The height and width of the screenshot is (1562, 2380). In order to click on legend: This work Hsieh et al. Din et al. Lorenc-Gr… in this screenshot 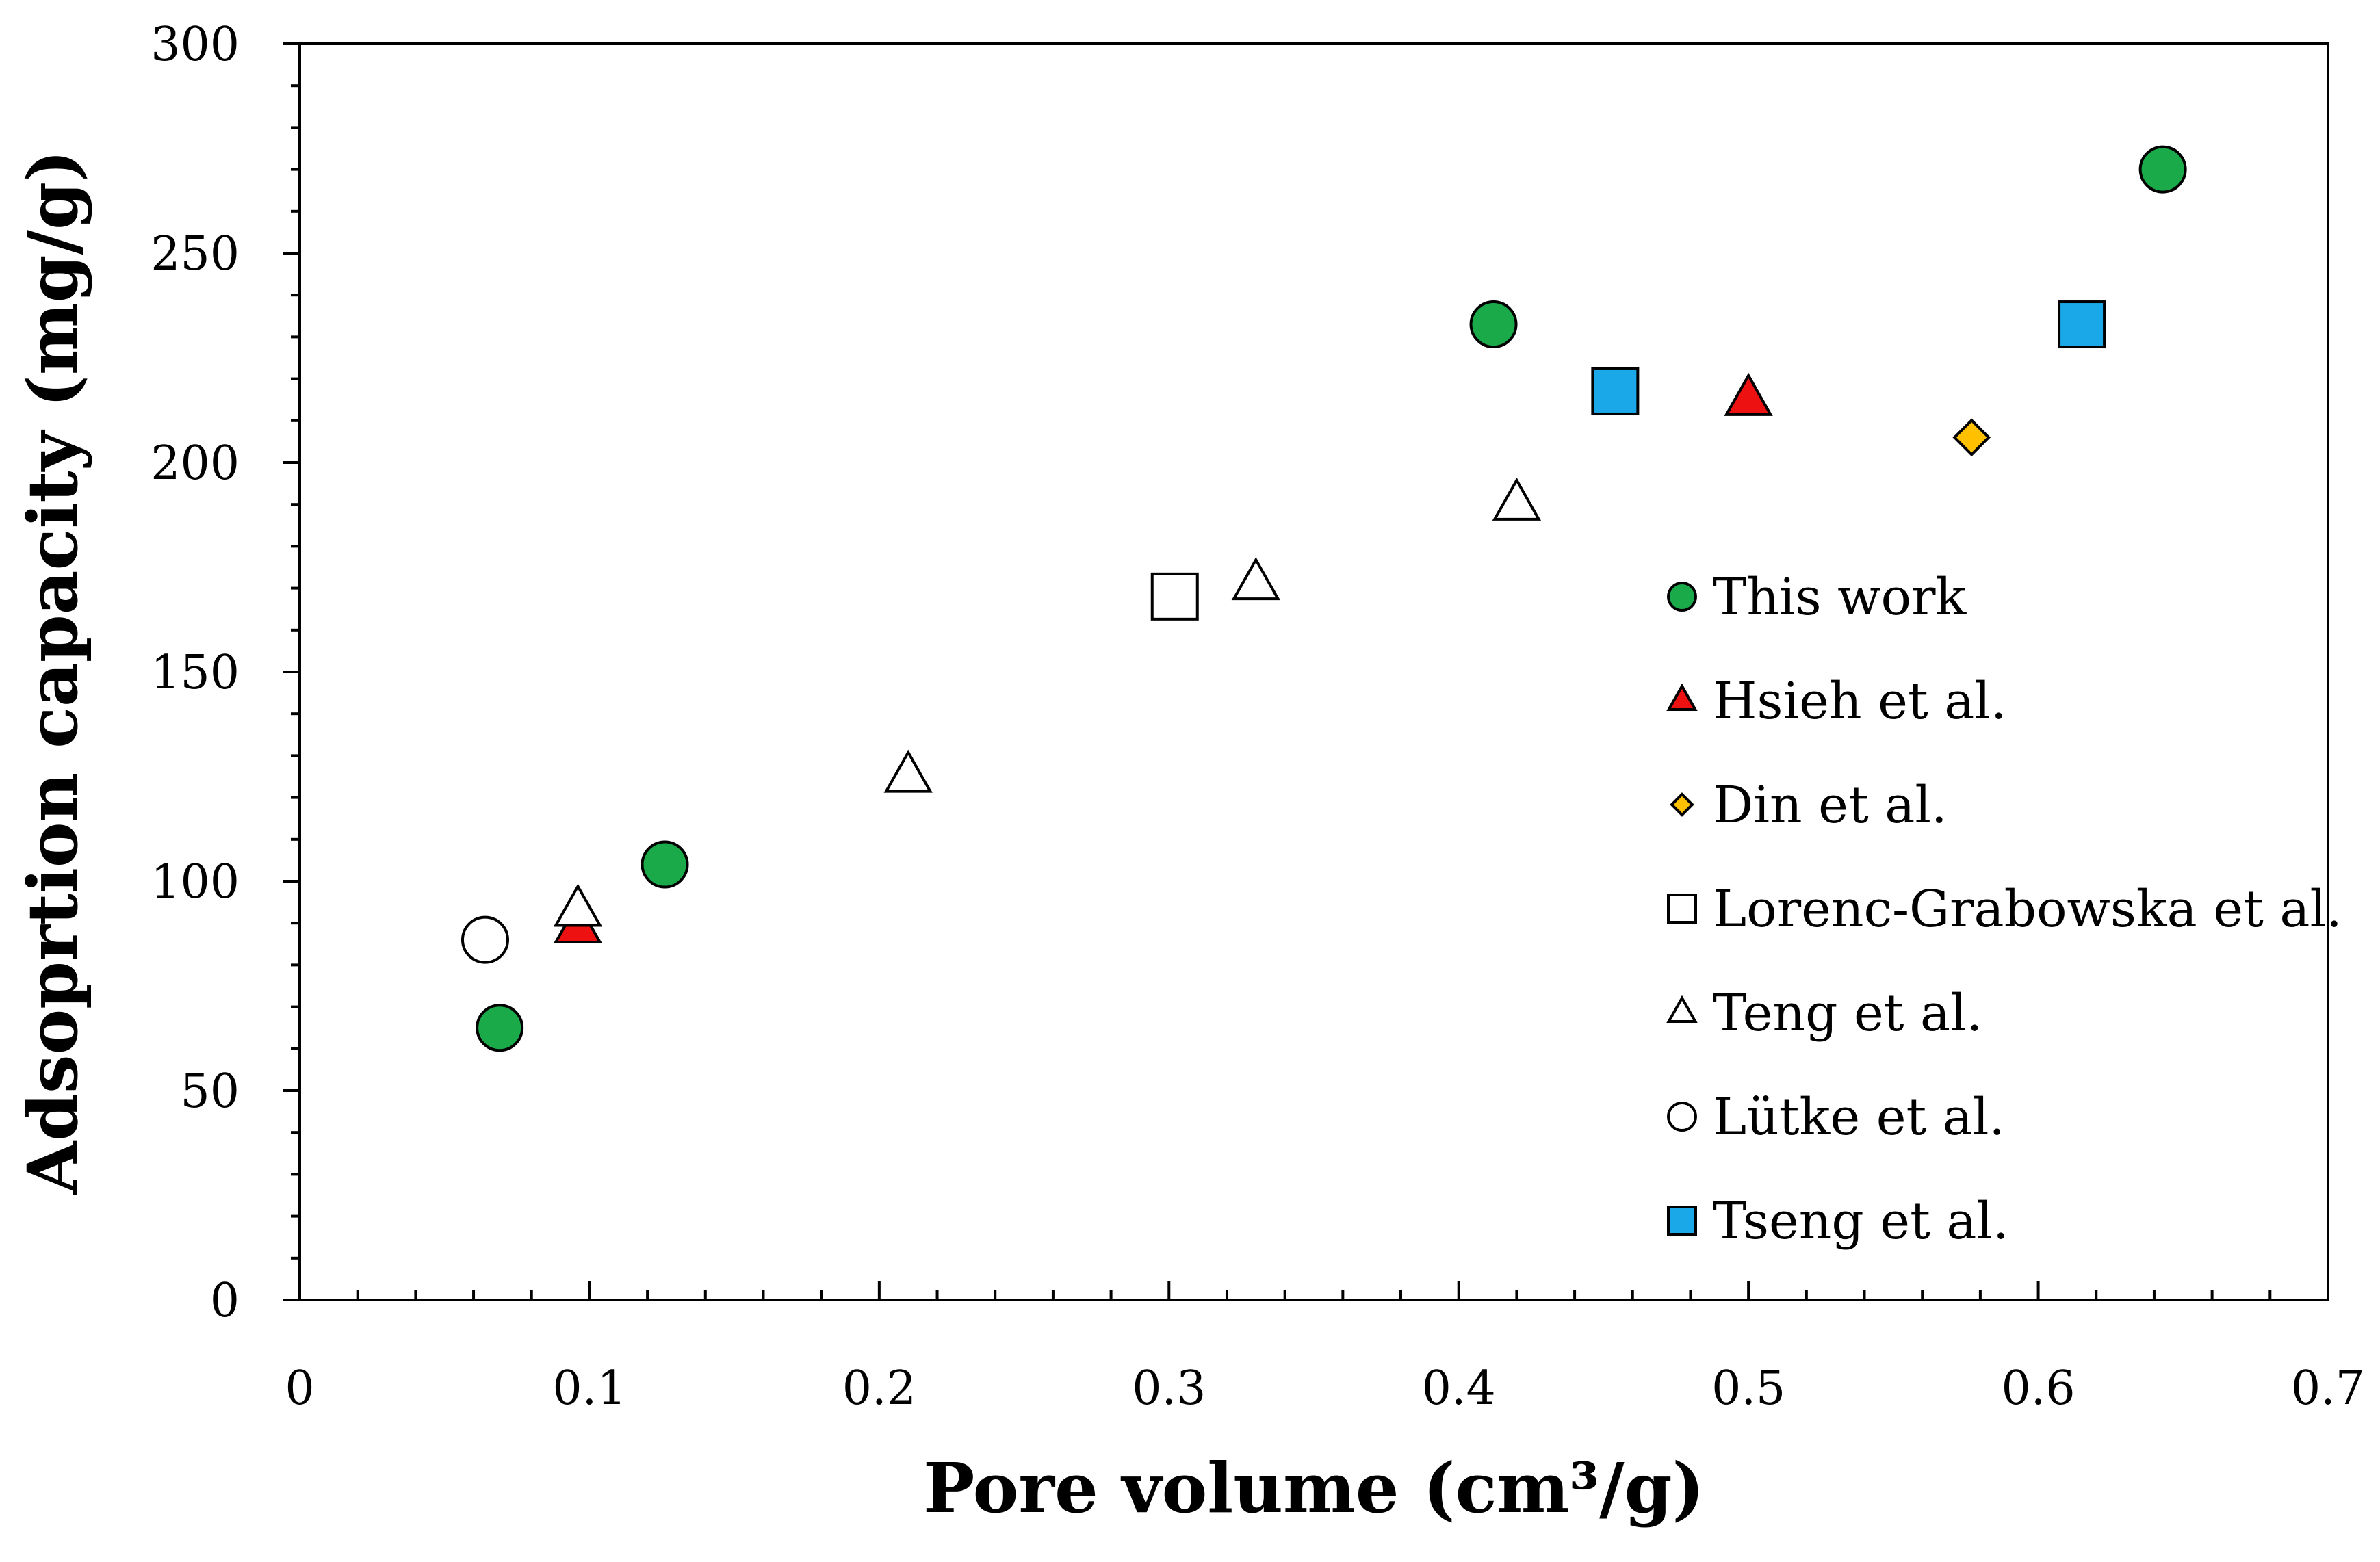, I will do `click(2004, 910)`.